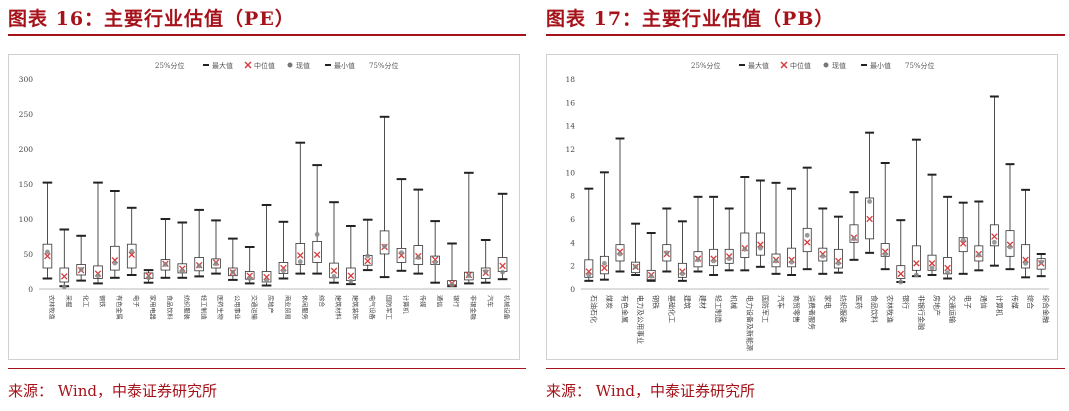  What do you see at coordinates (186, 307) in the screenshot?
I see `category-label: 纺织服装` at bounding box center [186, 307].